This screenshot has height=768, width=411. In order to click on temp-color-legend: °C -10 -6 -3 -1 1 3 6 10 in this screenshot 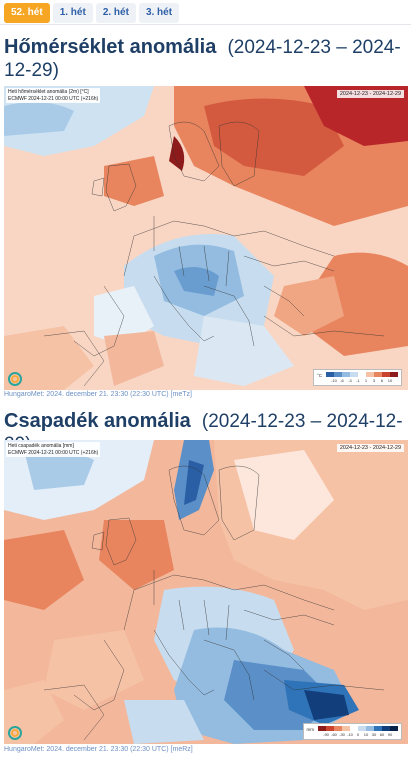, I will do `click(357, 377)`.